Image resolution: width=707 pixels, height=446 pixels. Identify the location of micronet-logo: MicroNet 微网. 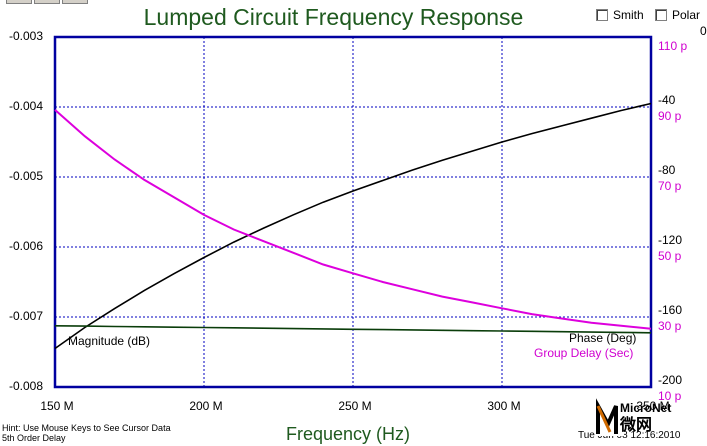
(646, 419).